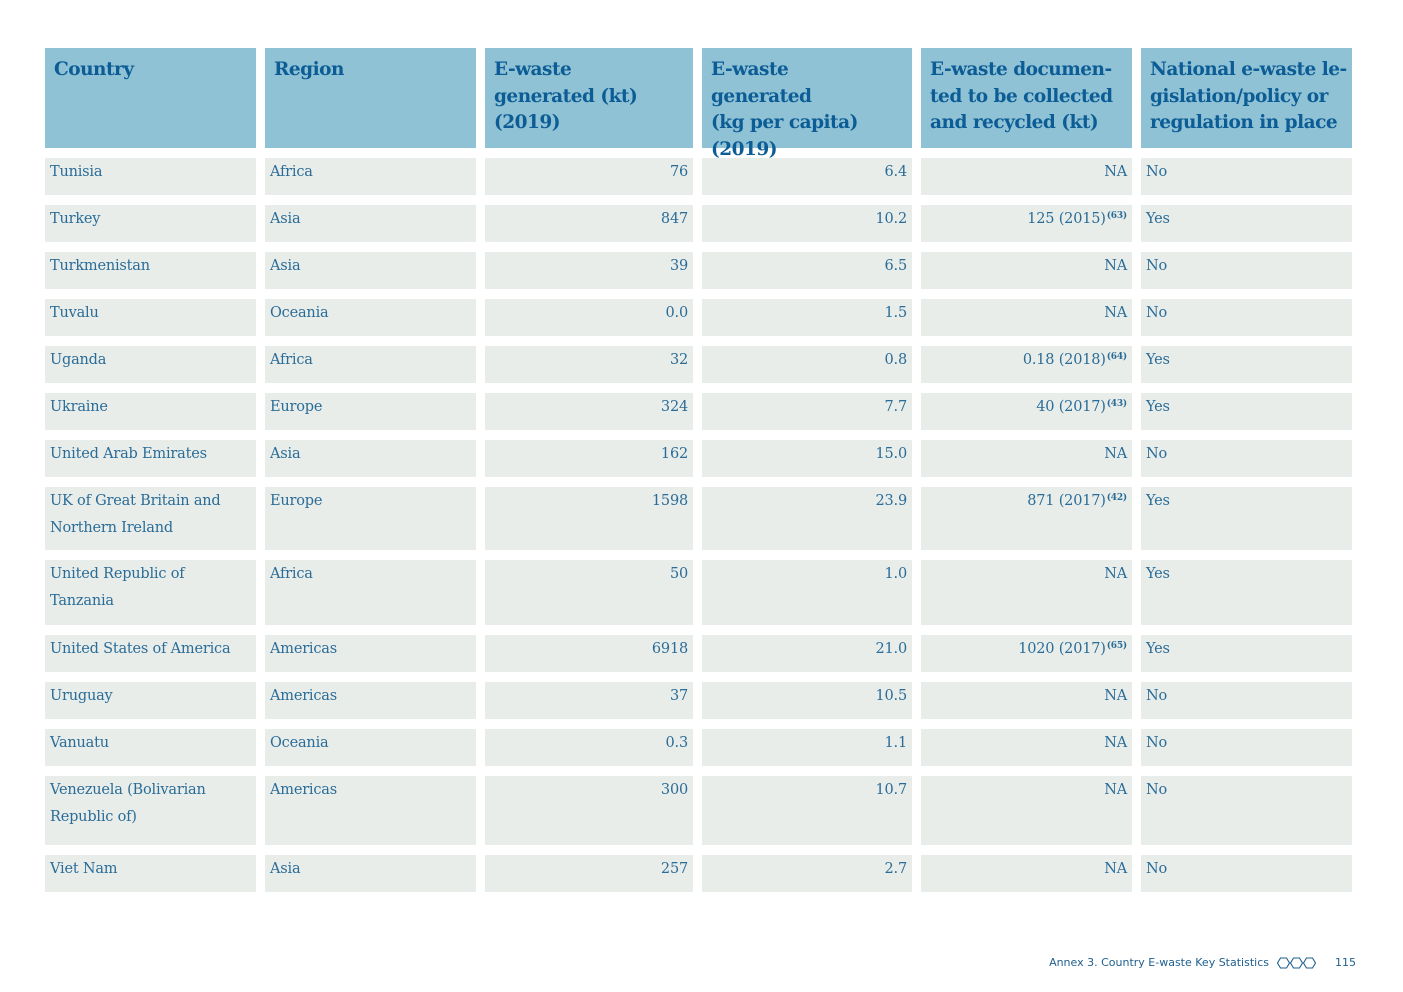  I want to click on cell-ewaste-kt-value: 76, so click(678, 172).